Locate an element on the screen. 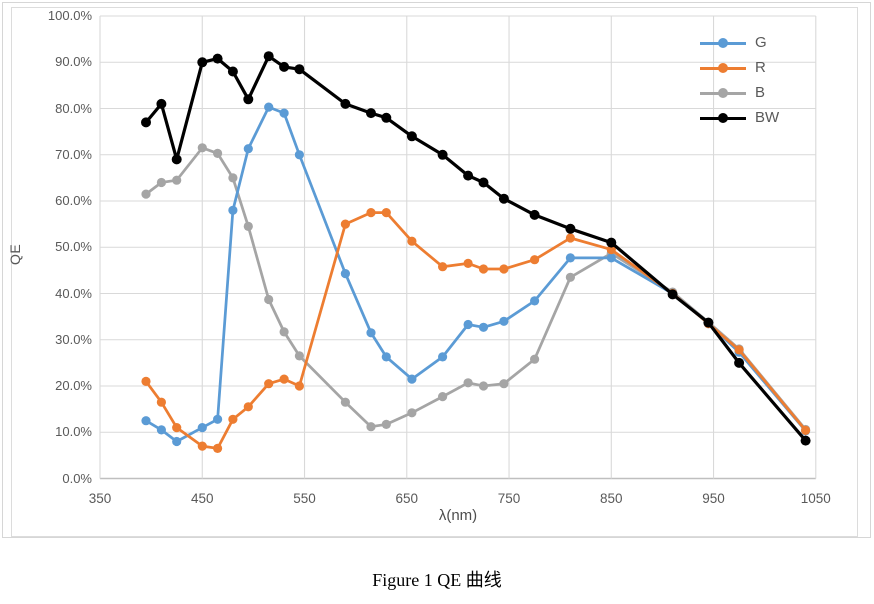 The width and height of the screenshot is (874, 604). y-tick-label: 50.0% is located at coordinates (73, 247).